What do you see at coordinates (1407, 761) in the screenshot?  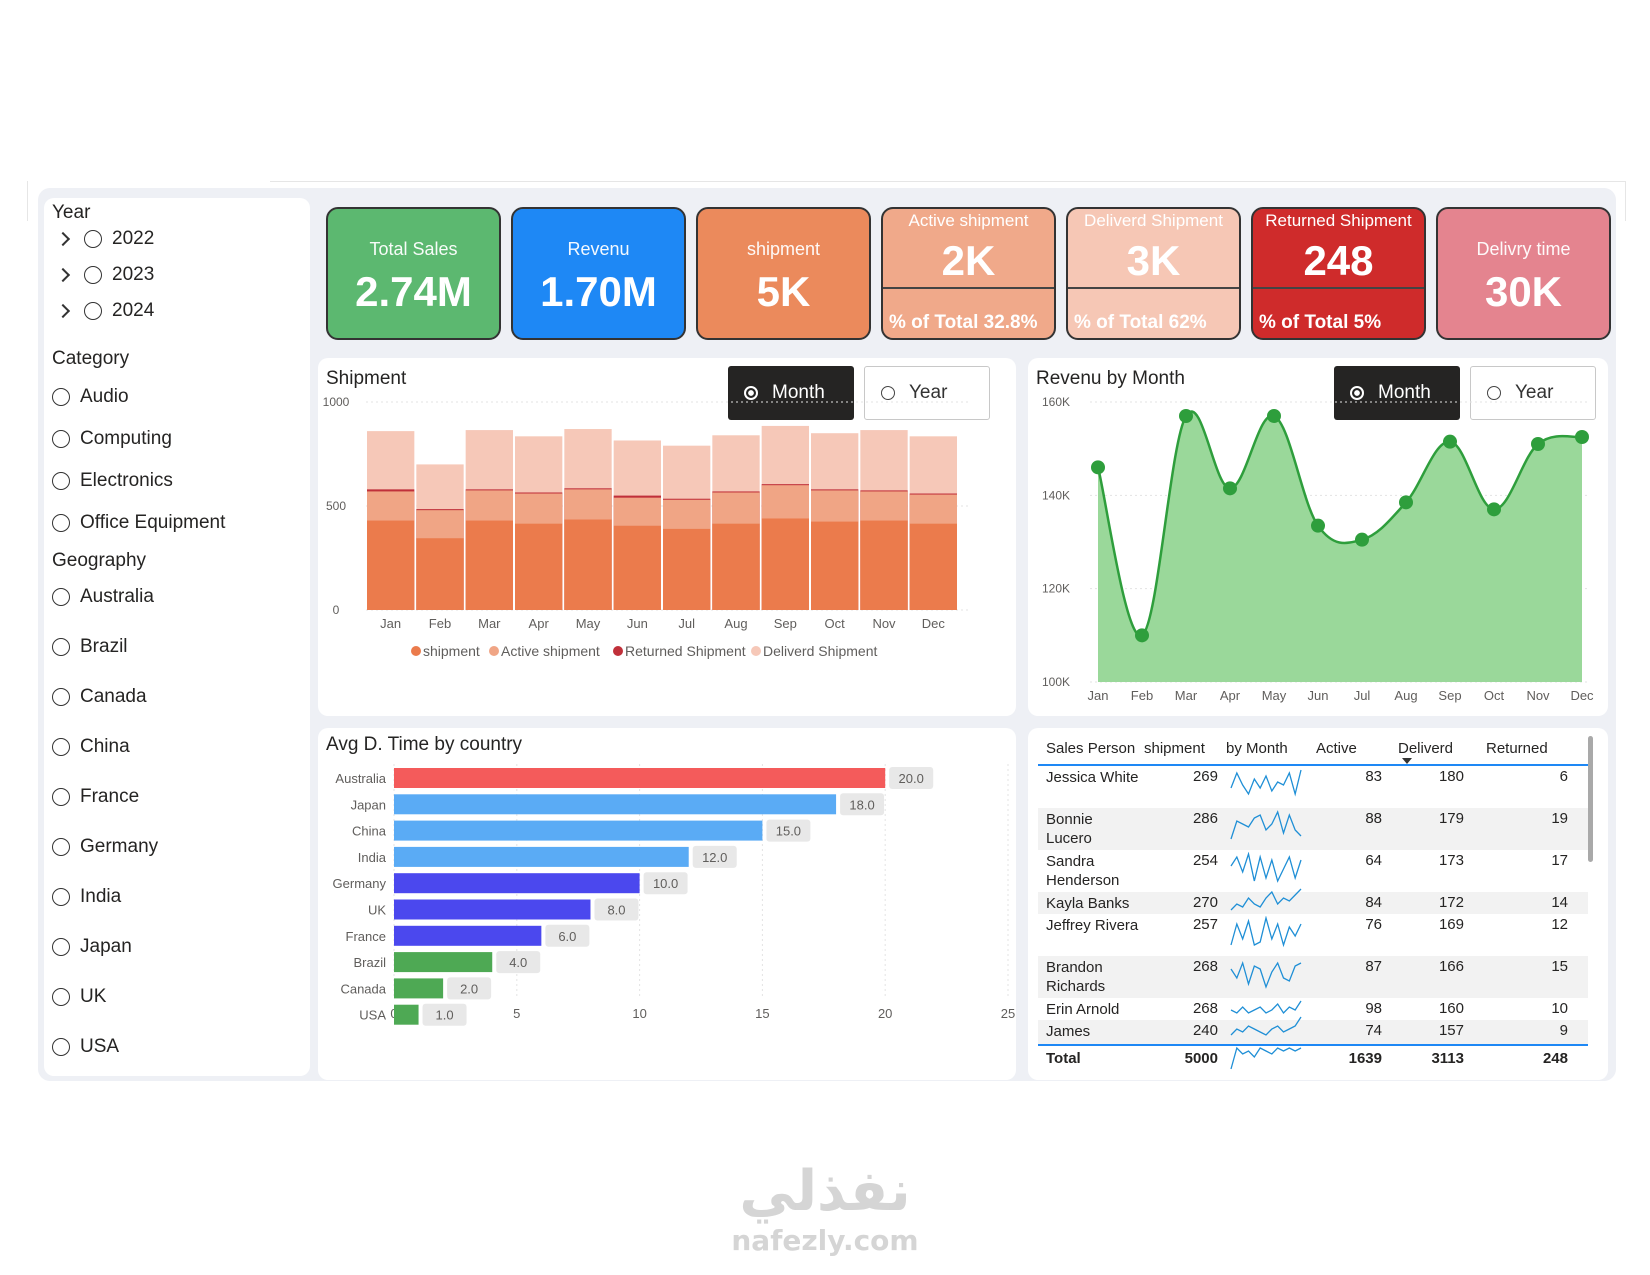 I see `sort-descending-icon` at bounding box center [1407, 761].